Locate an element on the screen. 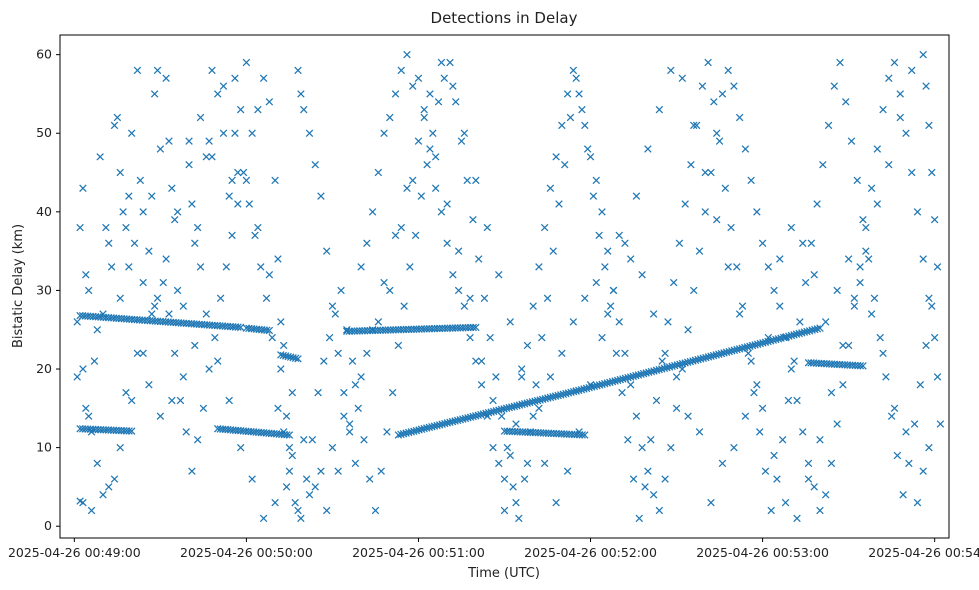 This screenshot has width=979, height=590. chart-title: Detections in Delay is located at coordinates (504, 18).